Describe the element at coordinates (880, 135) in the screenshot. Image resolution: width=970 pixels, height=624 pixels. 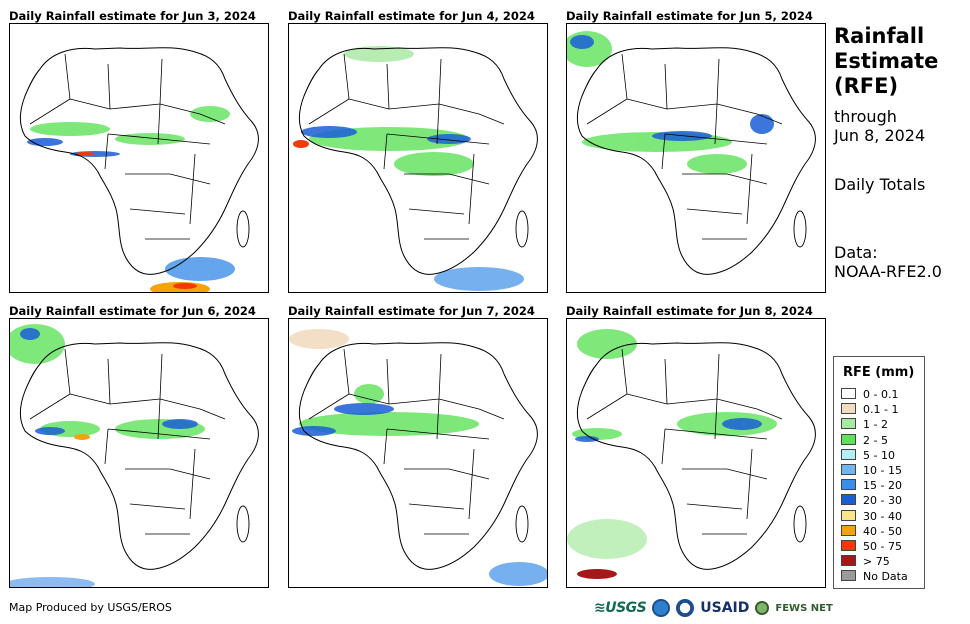
I see `through-date: Jun 8, 2024` at that location.